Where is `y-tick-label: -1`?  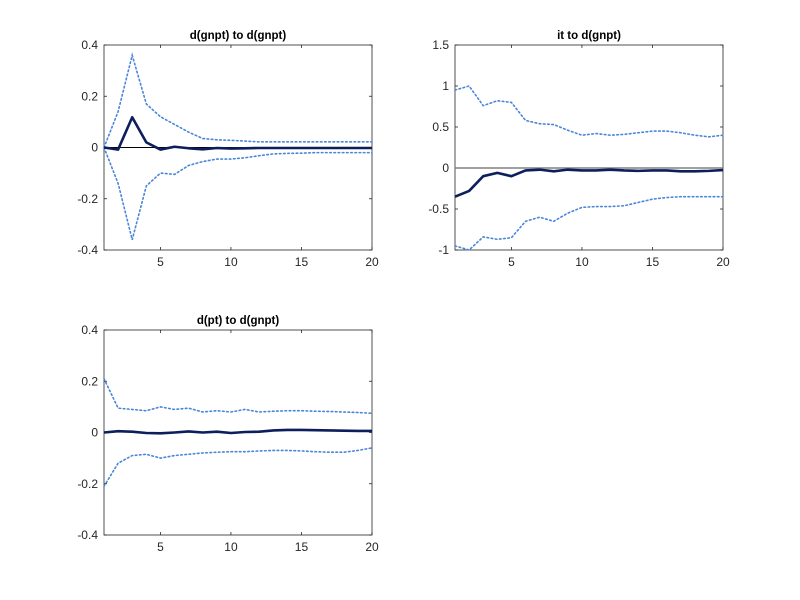
y-tick-label: -1 is located at coordinates (443, 250).